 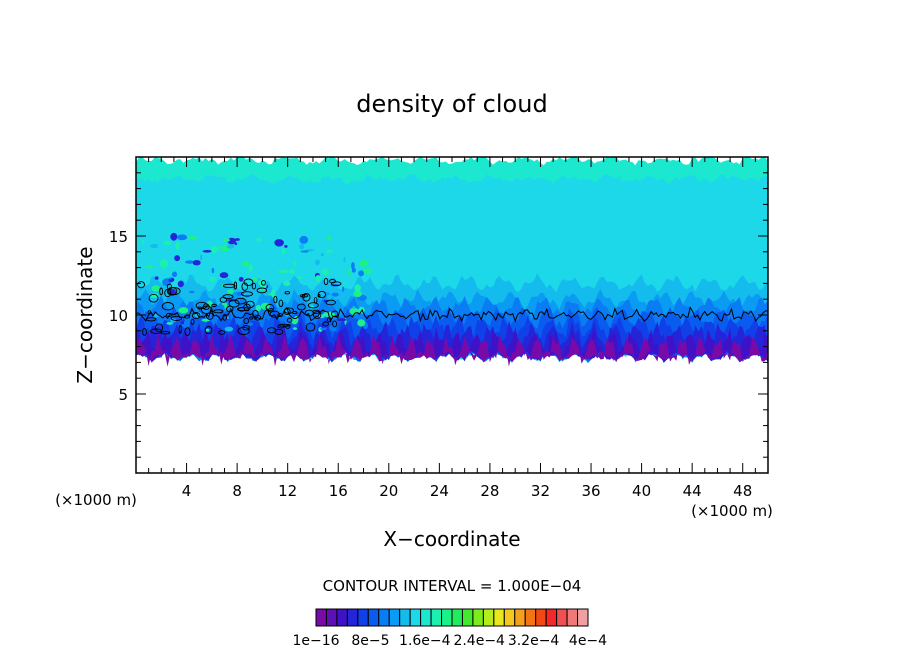 I want to click on x-tick-label: 24, so click(x=439, y=491).